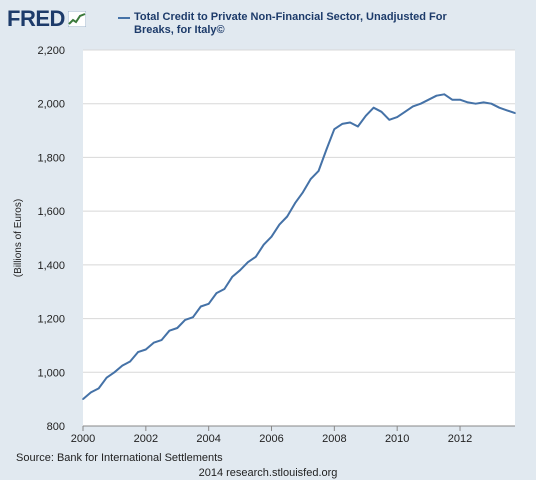 The width and height of the screenshot is (536, 480). Describe the element at coordinates (76, 19) in the screenshot. I see `trend-chart-icon` at that location.